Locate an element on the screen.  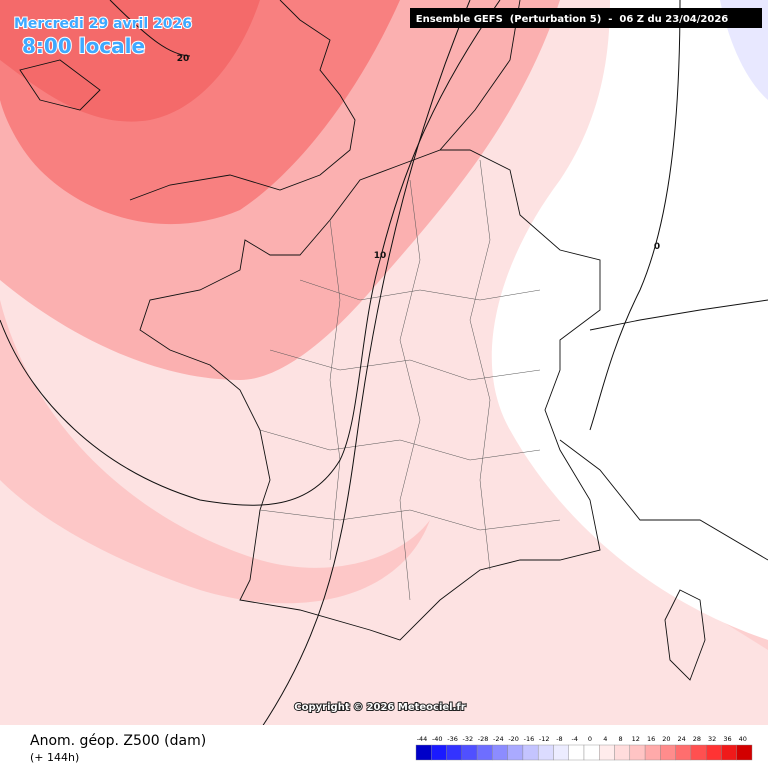
forecast-date: Mercredi 29 avril 2026 is located at coordinates (103, 24).